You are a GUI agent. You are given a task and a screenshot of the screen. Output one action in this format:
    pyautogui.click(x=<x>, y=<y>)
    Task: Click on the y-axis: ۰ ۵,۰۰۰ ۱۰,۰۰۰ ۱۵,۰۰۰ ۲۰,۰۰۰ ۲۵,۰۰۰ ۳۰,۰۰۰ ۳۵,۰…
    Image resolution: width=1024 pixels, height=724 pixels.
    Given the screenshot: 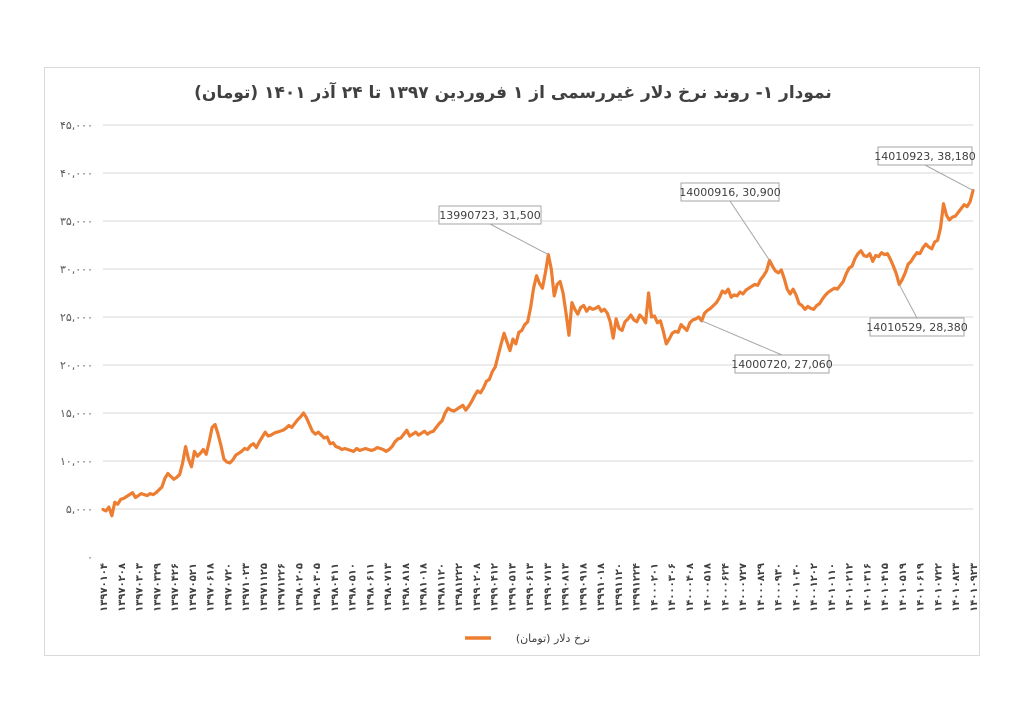 What is the action you would take?
    pyautogui.click(x=76, y=341)
    